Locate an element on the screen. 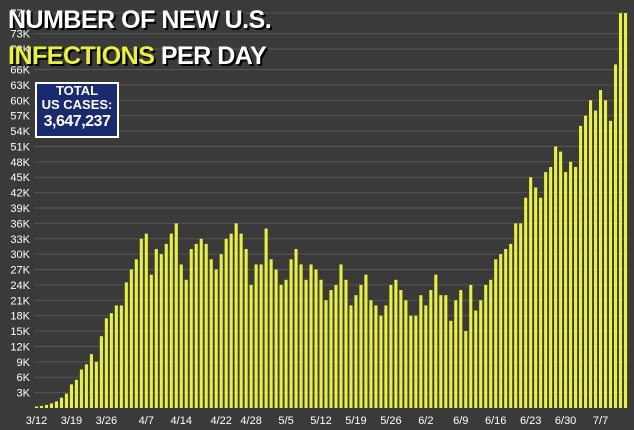 The height and width of the screenshot is (430, 634). x-tick-label: 6/23 is located at coordinates (530, 421).